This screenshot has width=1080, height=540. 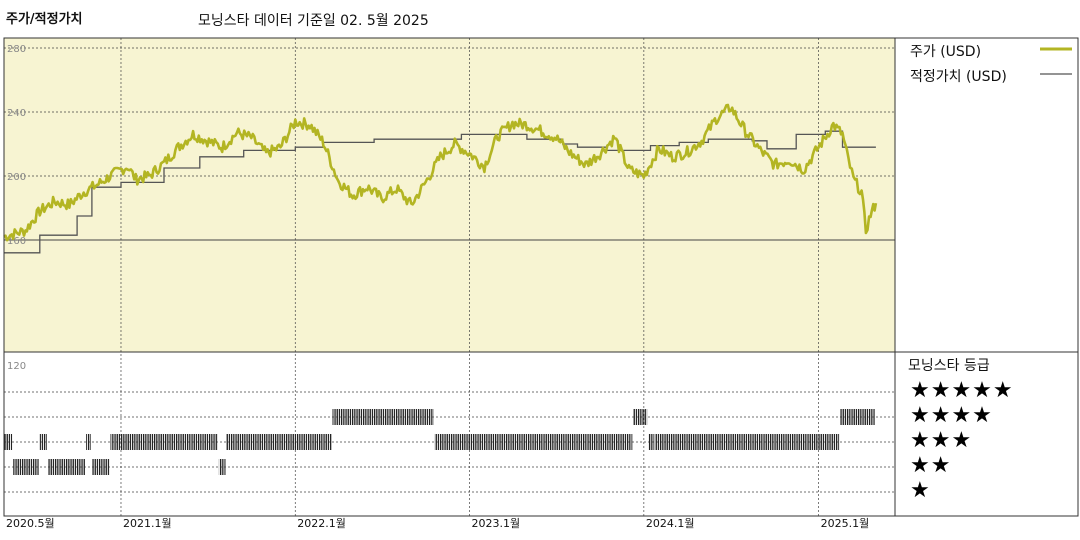 I want to click on chart-title: 주가/적정가치, so click(x=44, y=19).